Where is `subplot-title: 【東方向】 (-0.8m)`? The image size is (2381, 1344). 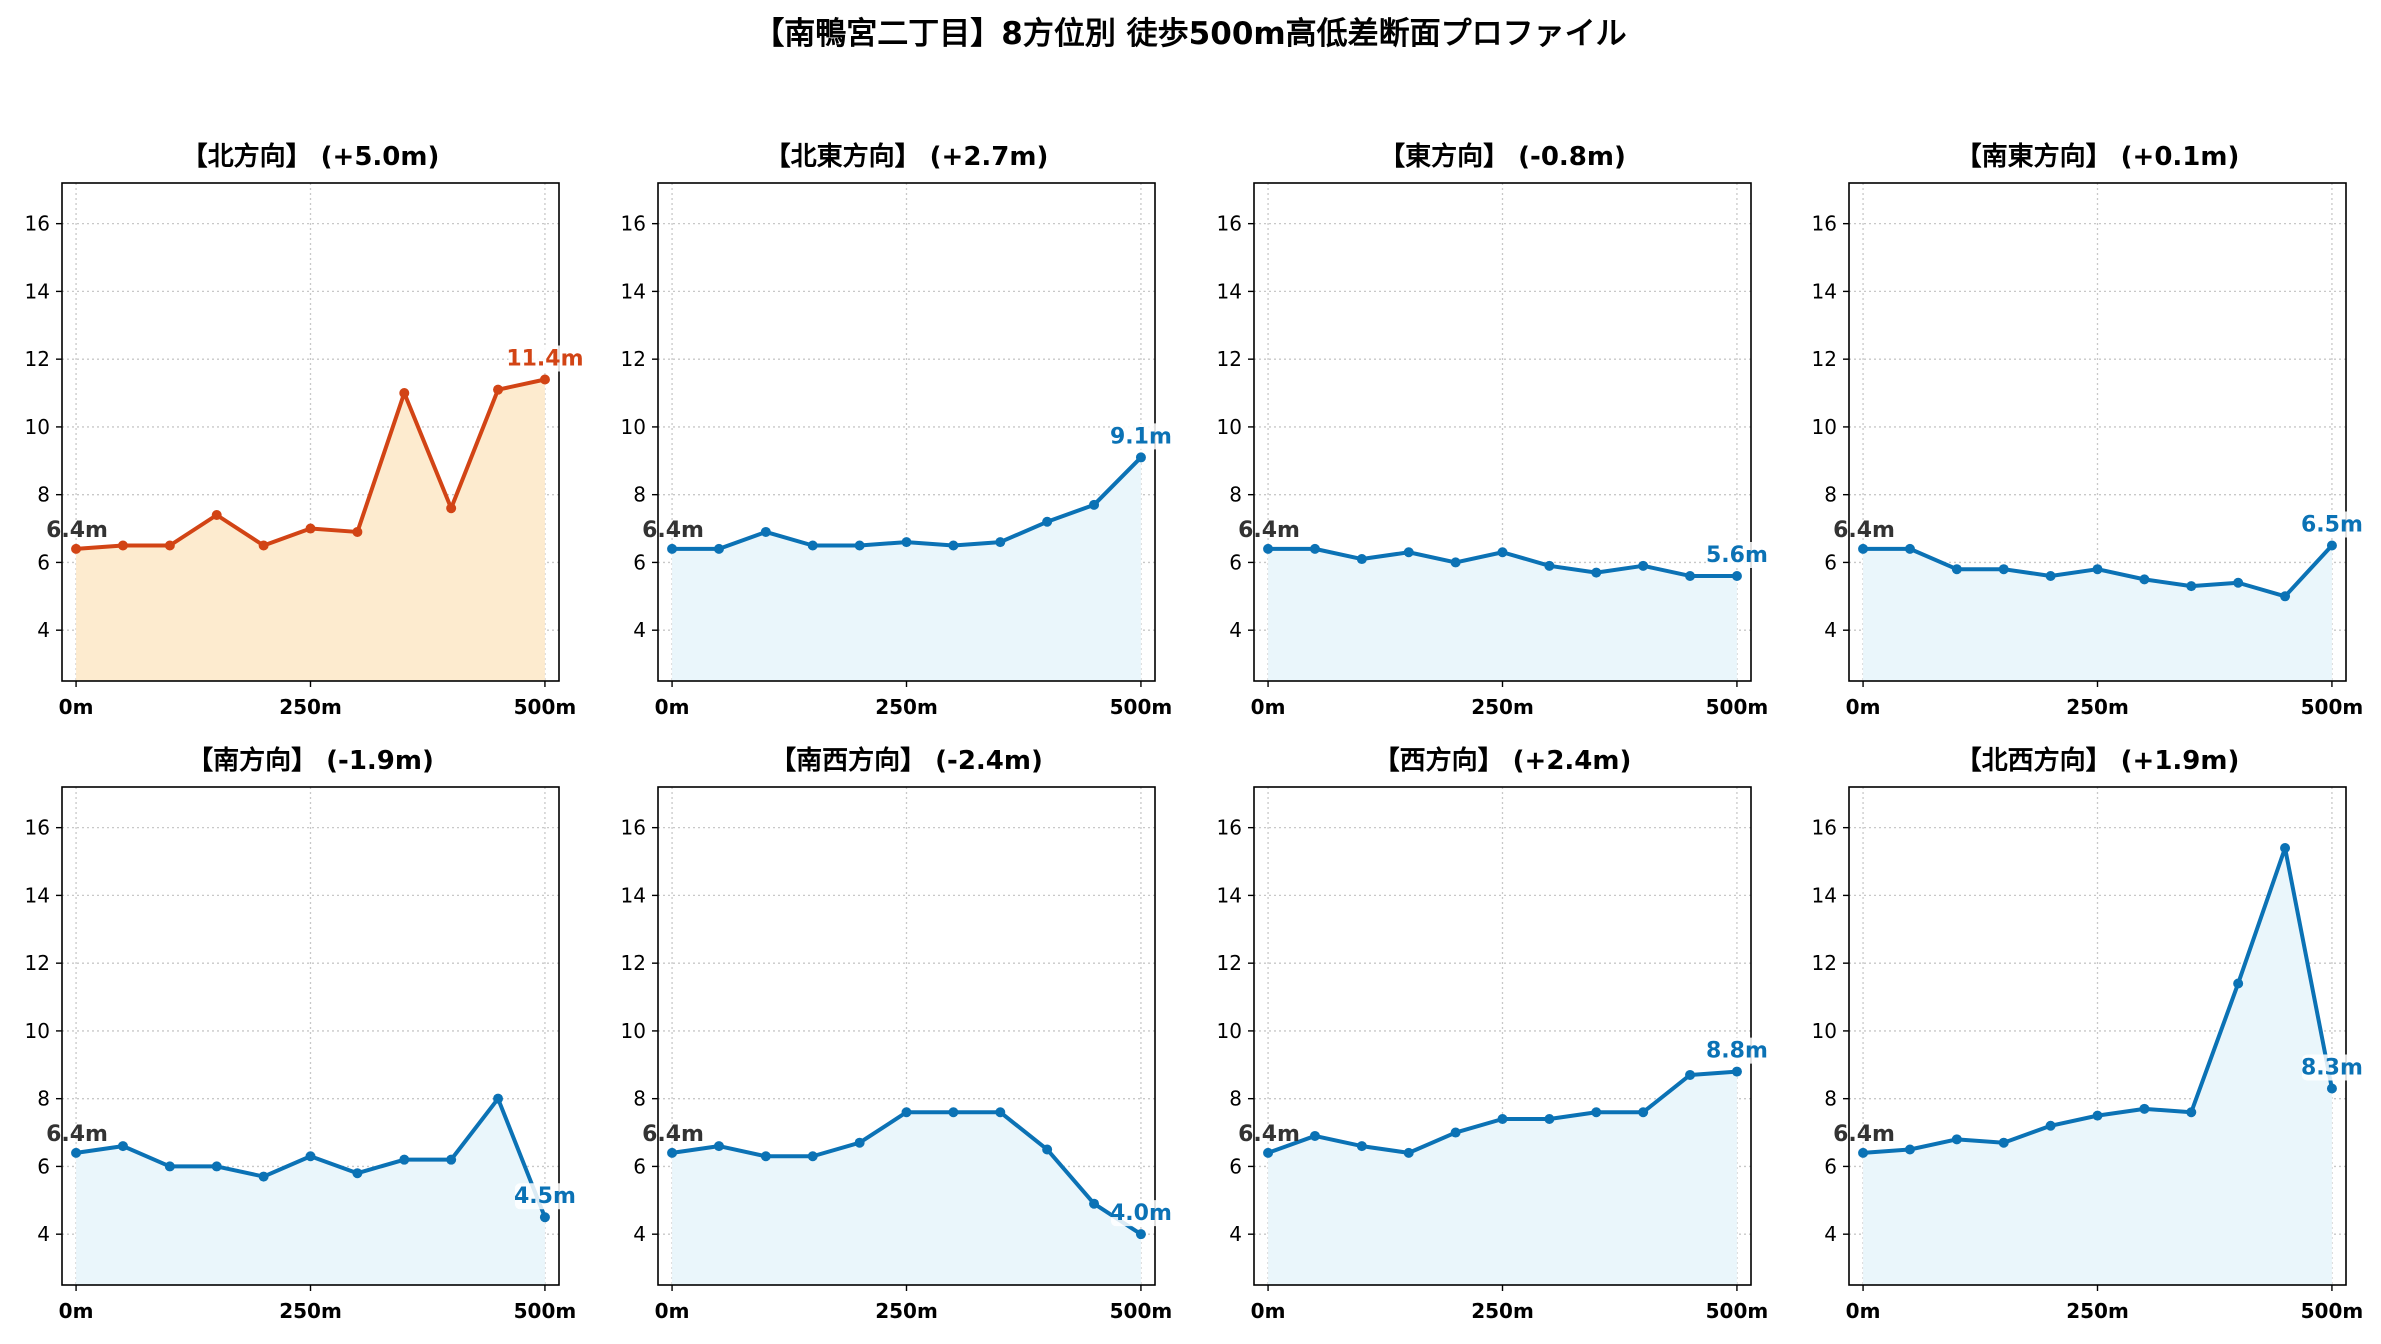
subplot-title: 【東方向】 (-0.8m) is located at coordinates (1502, 156).